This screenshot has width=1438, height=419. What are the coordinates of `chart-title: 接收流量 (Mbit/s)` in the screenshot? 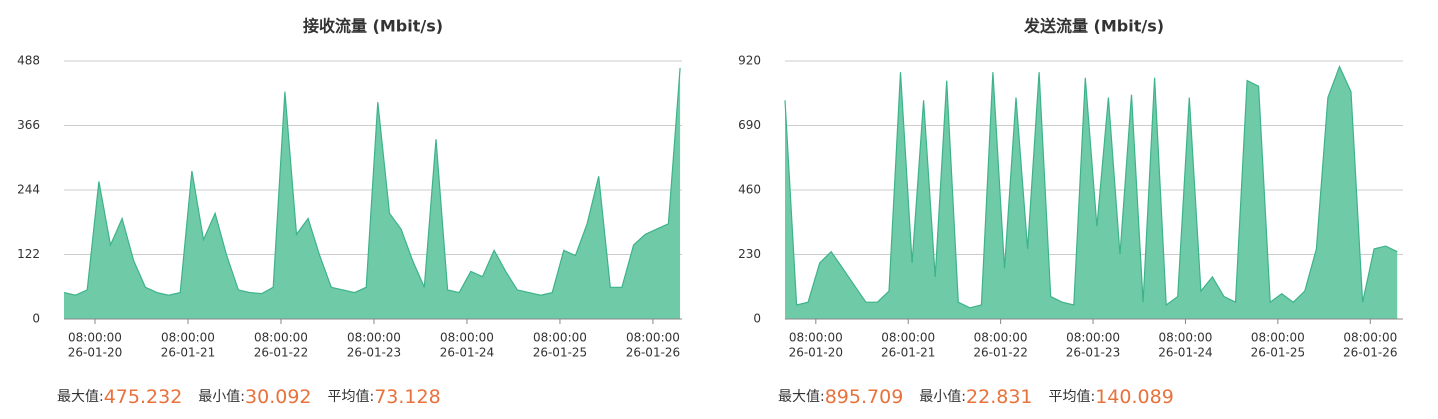 It's located at (373, 26).